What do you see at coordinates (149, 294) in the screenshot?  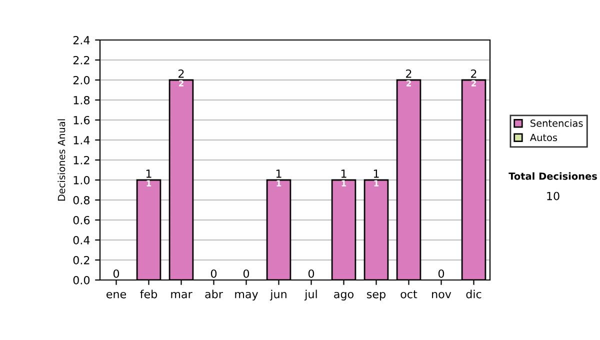 I see `x-tick-label: feb` at bounding box center [149, 294].